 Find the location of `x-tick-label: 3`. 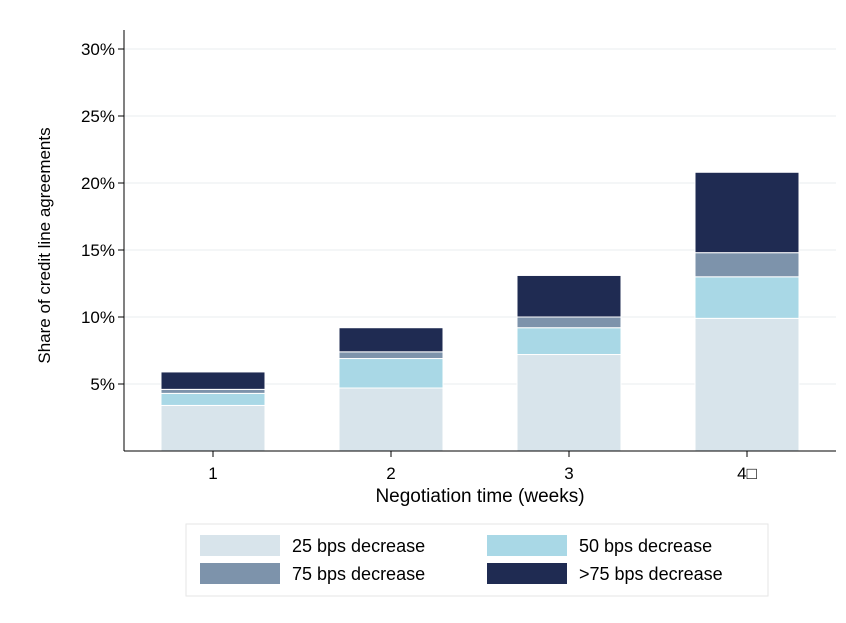

x-tick-label: 3 is located at coordinates (568, 473).